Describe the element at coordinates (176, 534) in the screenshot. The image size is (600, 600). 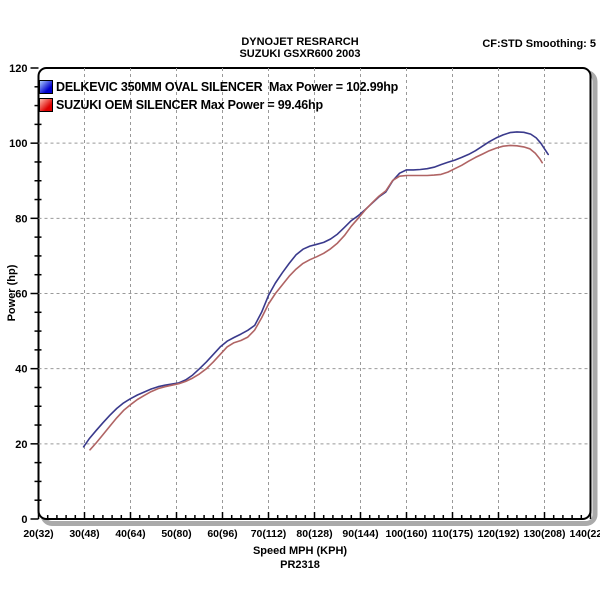
I see `x-tick-label: 50(80)` at that location.